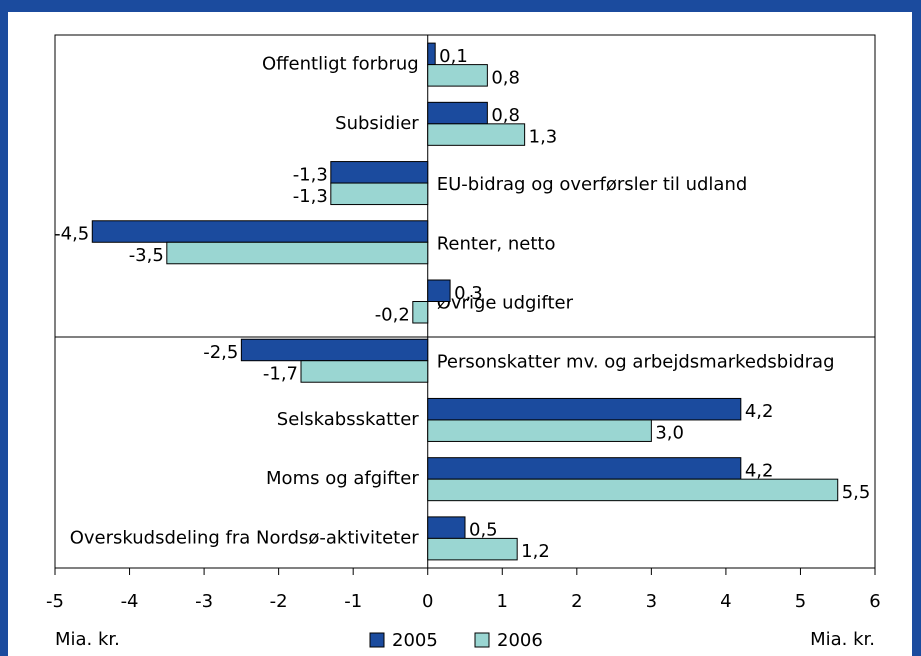 The image size is (921, 656). What do you see at coordinates (502, 601) in the screenshot?
I see `x-tick-label: 1` at bounding box center [502, 601].